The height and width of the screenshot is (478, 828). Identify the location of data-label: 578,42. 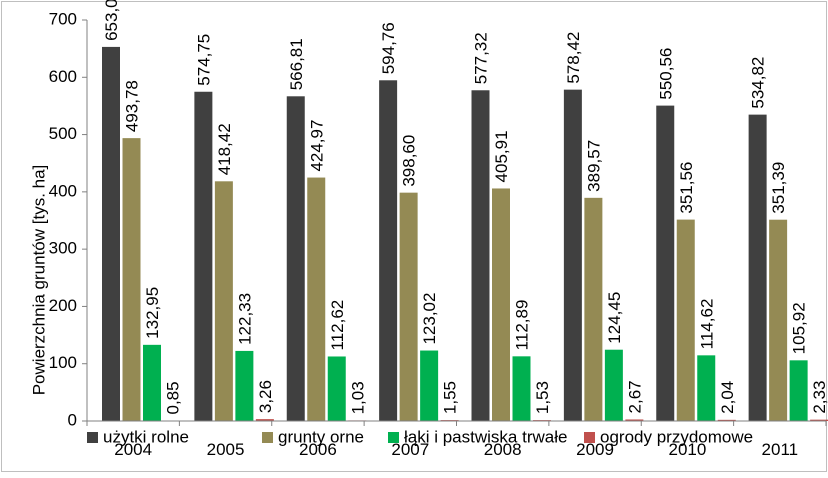
(573, 58).